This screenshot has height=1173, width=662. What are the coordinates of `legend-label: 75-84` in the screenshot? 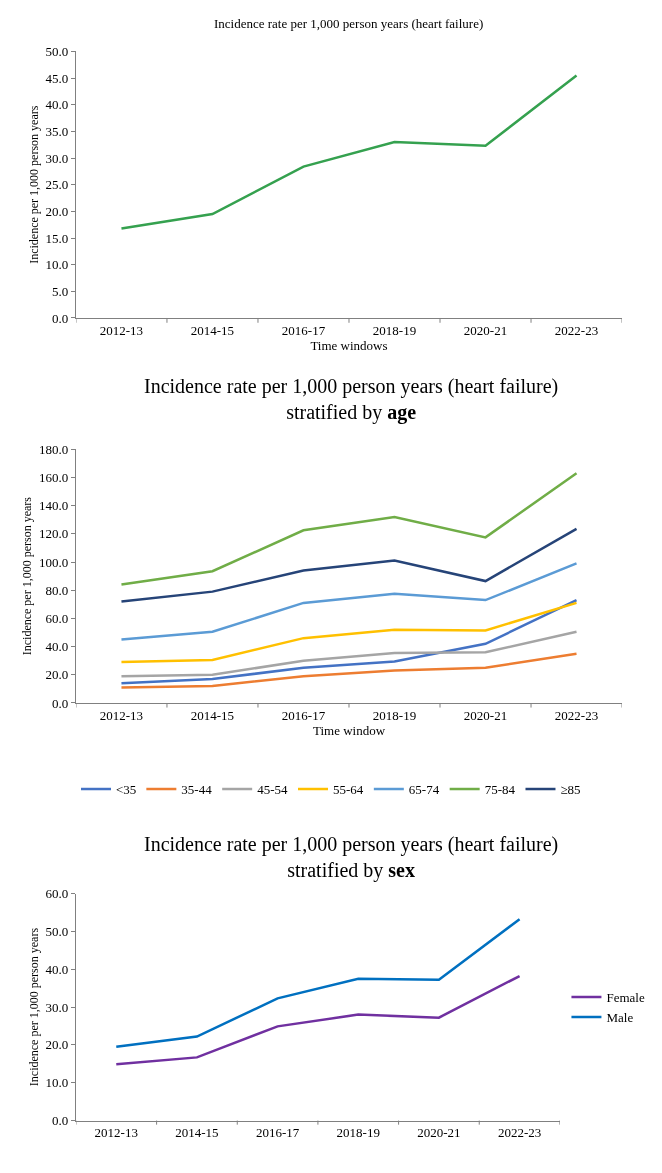 It's located at (500, 790).